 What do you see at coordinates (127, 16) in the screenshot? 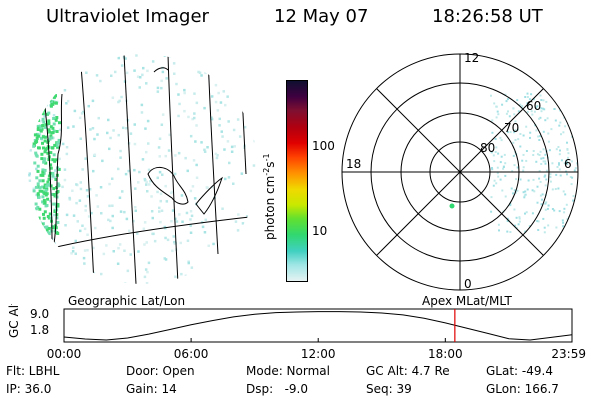
I see `instrument-title: Ultraviolet Imager` at bounding box center [127, 16].